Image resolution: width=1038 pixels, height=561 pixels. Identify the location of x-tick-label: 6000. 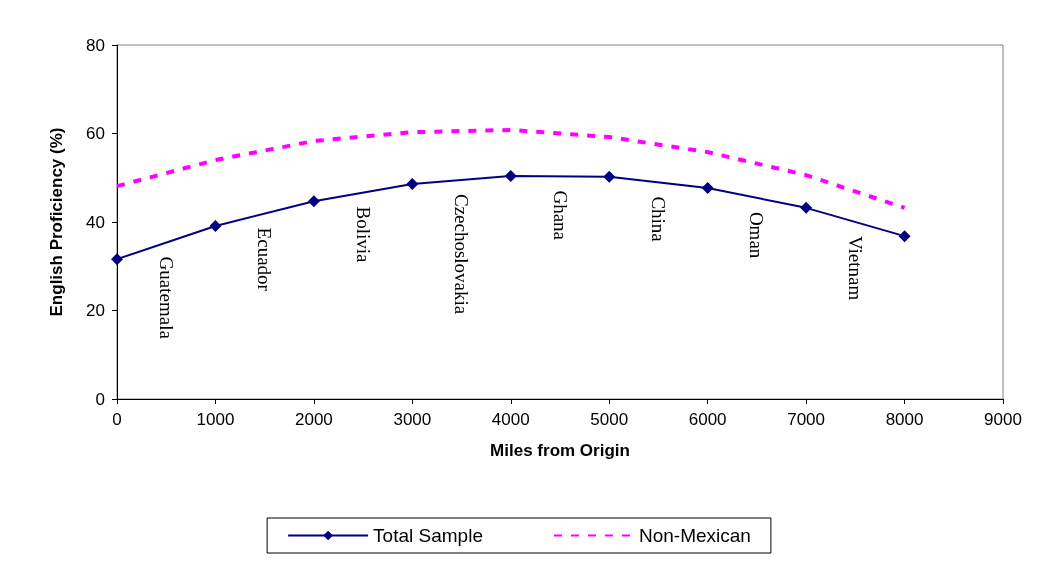
(707, 419).